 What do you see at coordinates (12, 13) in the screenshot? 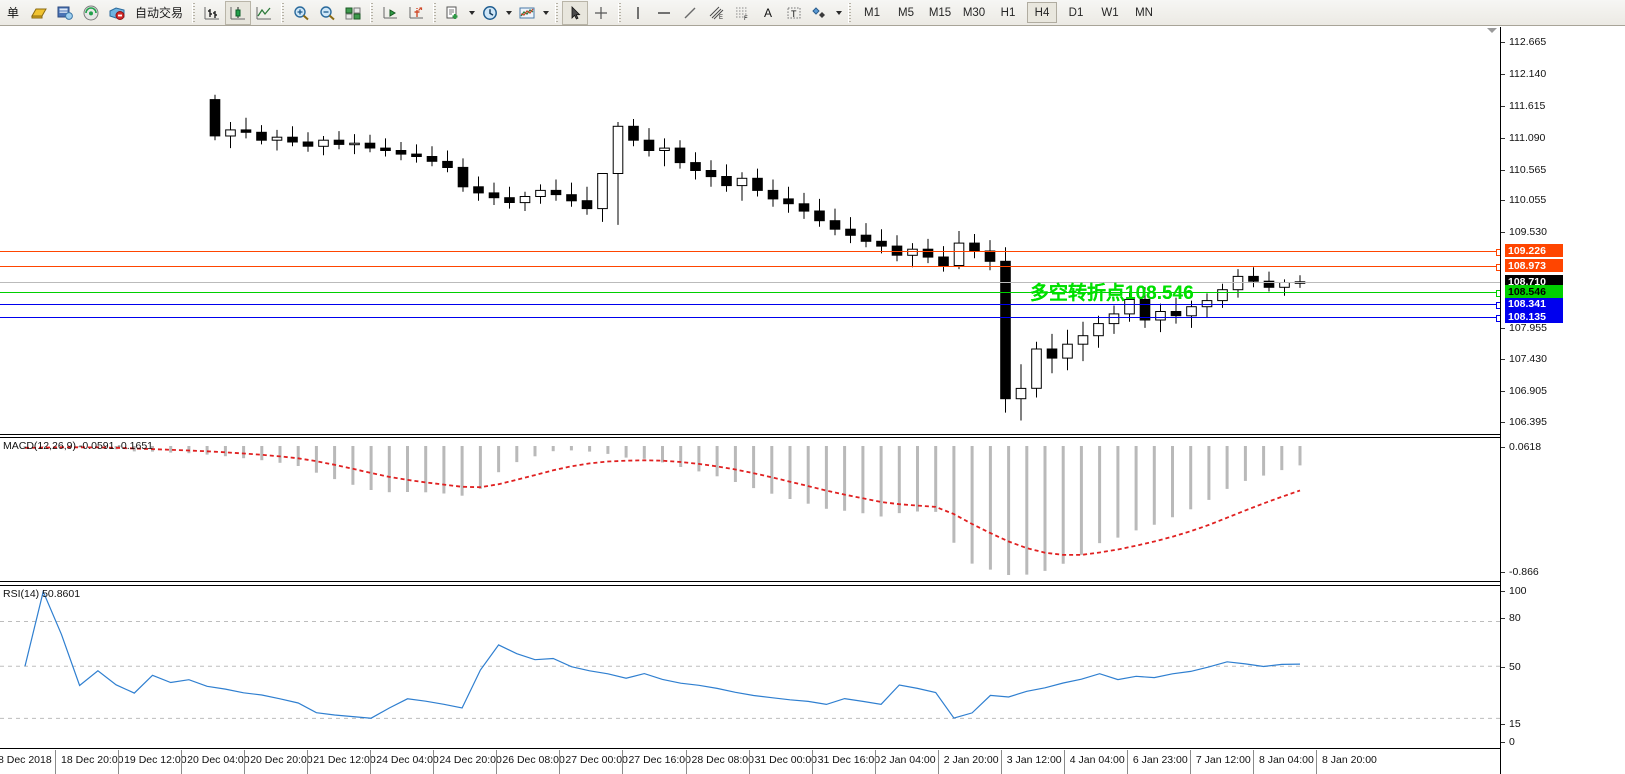
I see `new-order-icon: 单` at bounding box center [12, 13].